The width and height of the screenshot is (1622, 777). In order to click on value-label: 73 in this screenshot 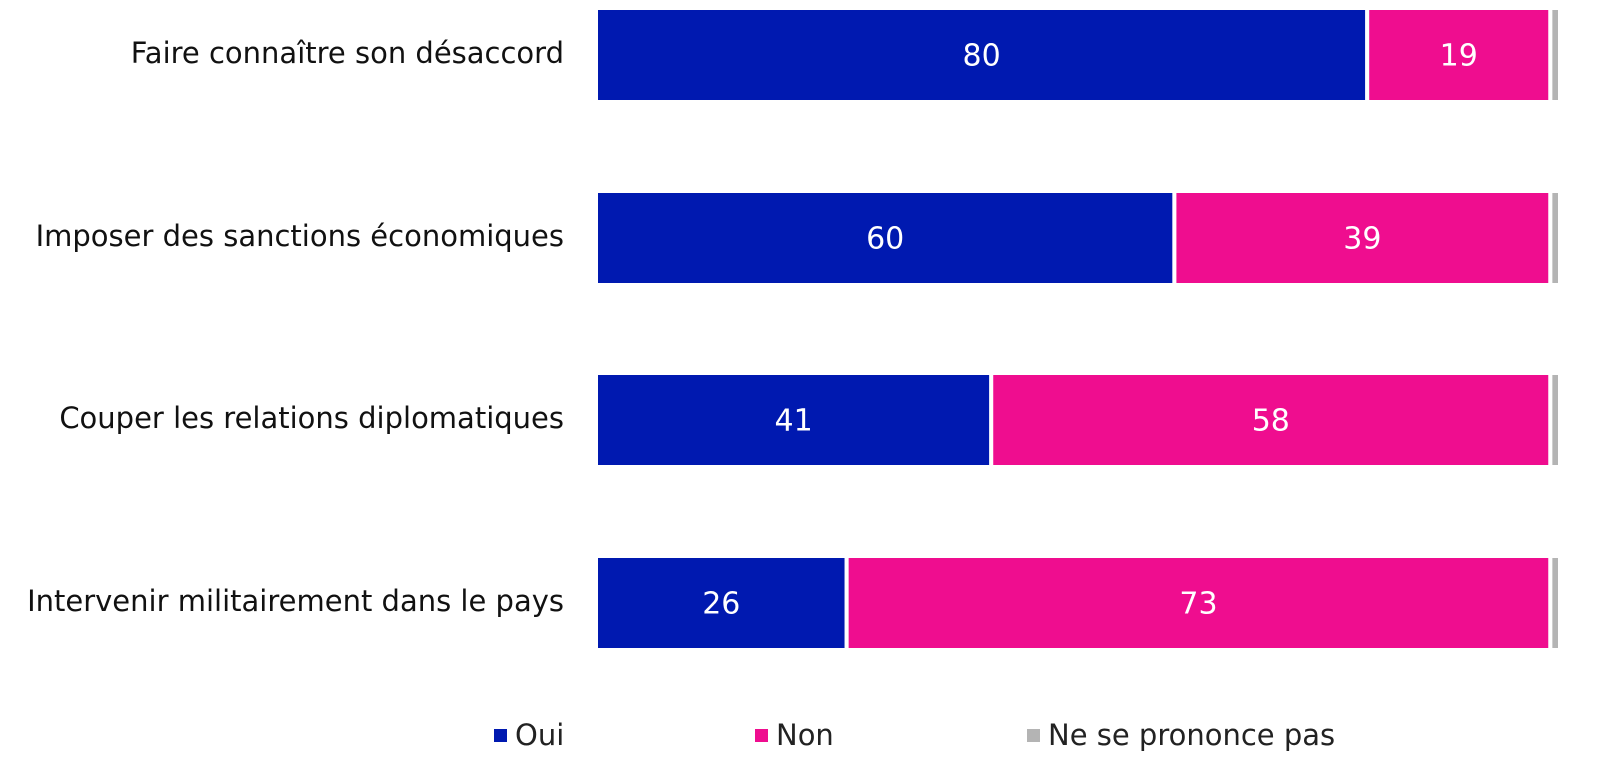, I will do `click(1198, 604)`.